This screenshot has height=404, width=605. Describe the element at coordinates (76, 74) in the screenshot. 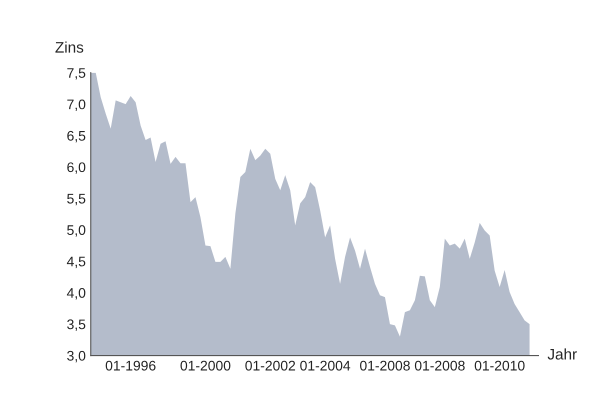

I see `y-tick-label: 7,5` at that location.